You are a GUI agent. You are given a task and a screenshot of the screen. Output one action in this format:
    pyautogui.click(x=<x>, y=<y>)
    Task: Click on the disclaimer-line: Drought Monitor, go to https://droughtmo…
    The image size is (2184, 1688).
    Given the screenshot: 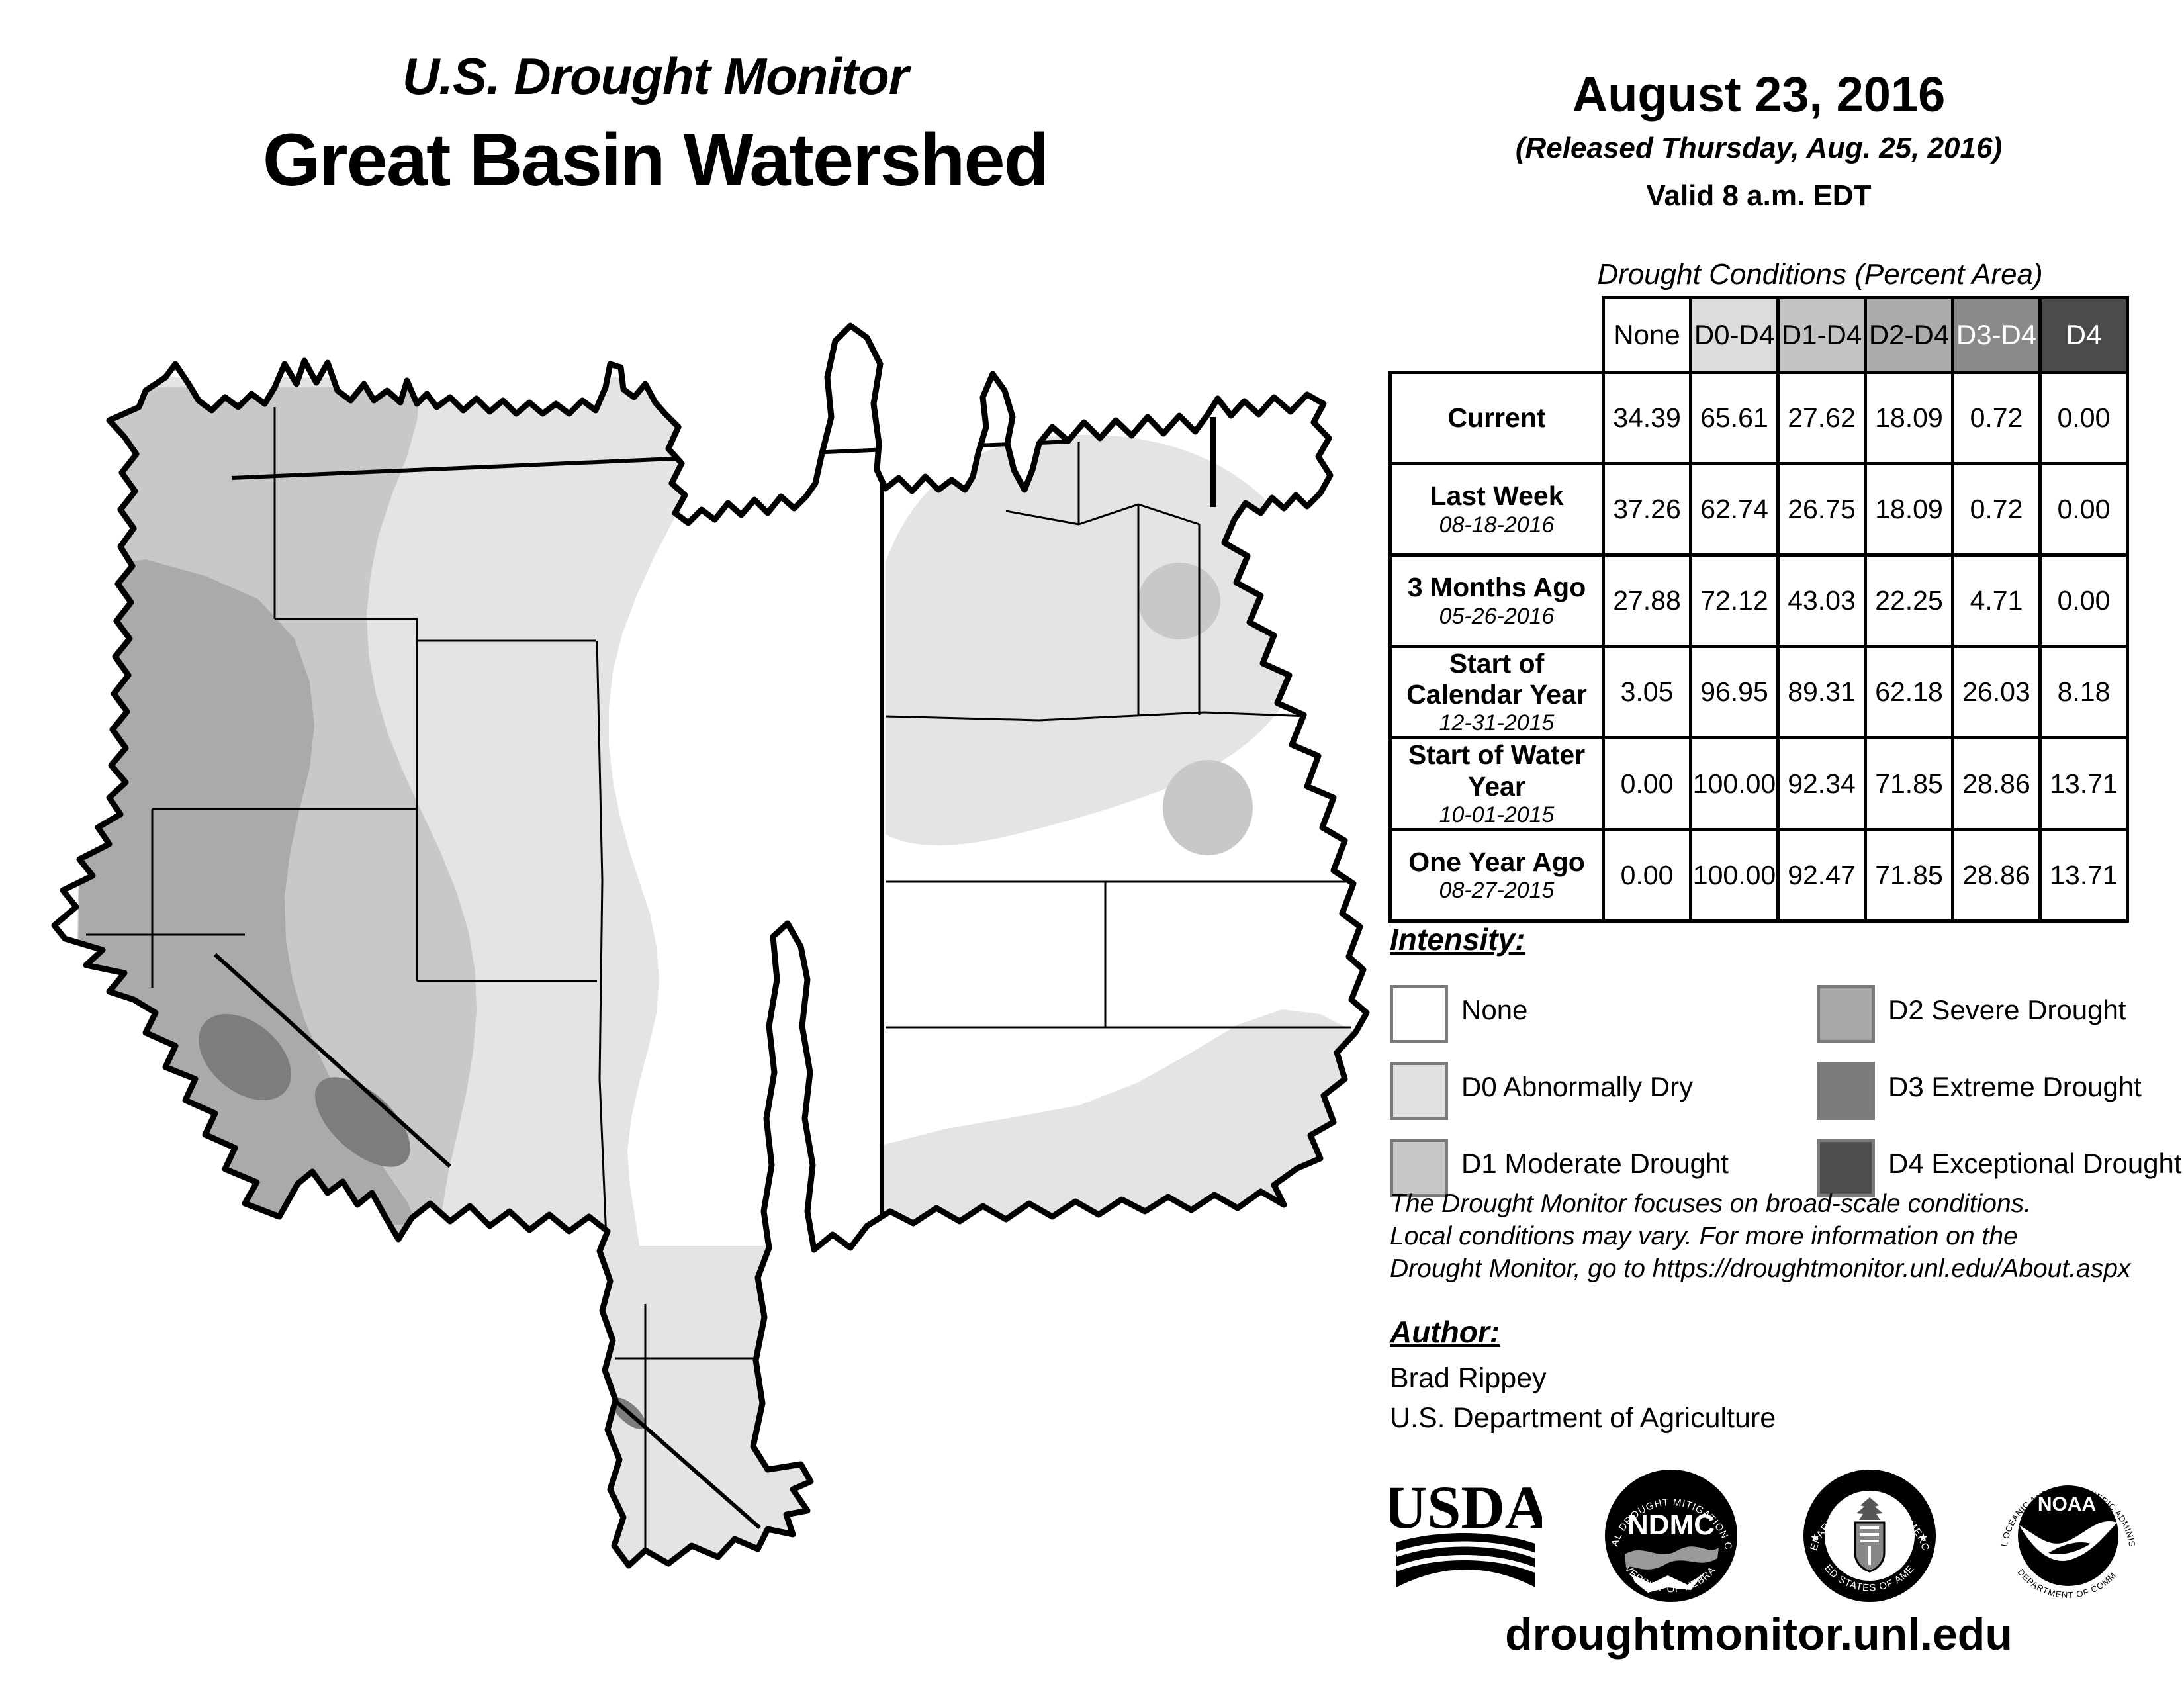 What is the action you would take?
    pyautogui.click(x=1760, y=1268)
    